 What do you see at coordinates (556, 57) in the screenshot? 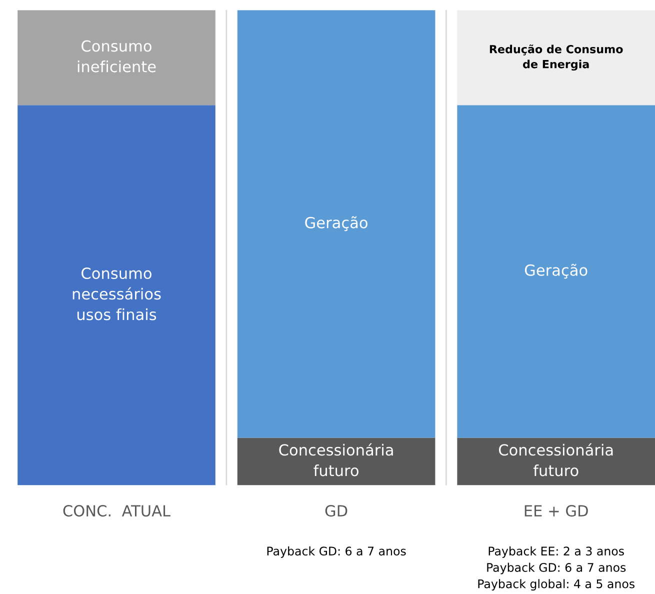
I see `series-label: Redução de Consumo de Energia` at bounding box center [556, 57].